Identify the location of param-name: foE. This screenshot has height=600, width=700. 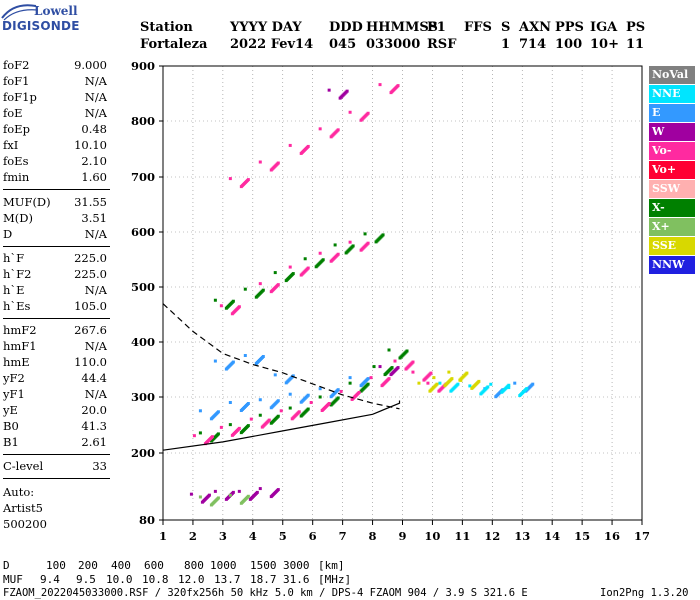
(13, 113).